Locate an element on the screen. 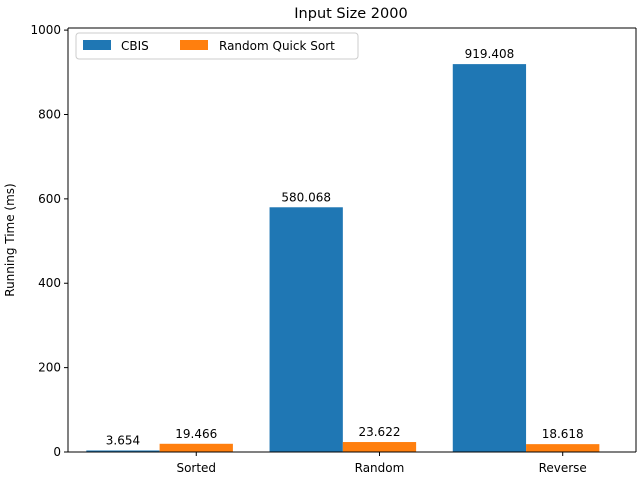 The image size is (640, 484). y-axis-label: Running Time (ms) is located at coordinates (10, 239).